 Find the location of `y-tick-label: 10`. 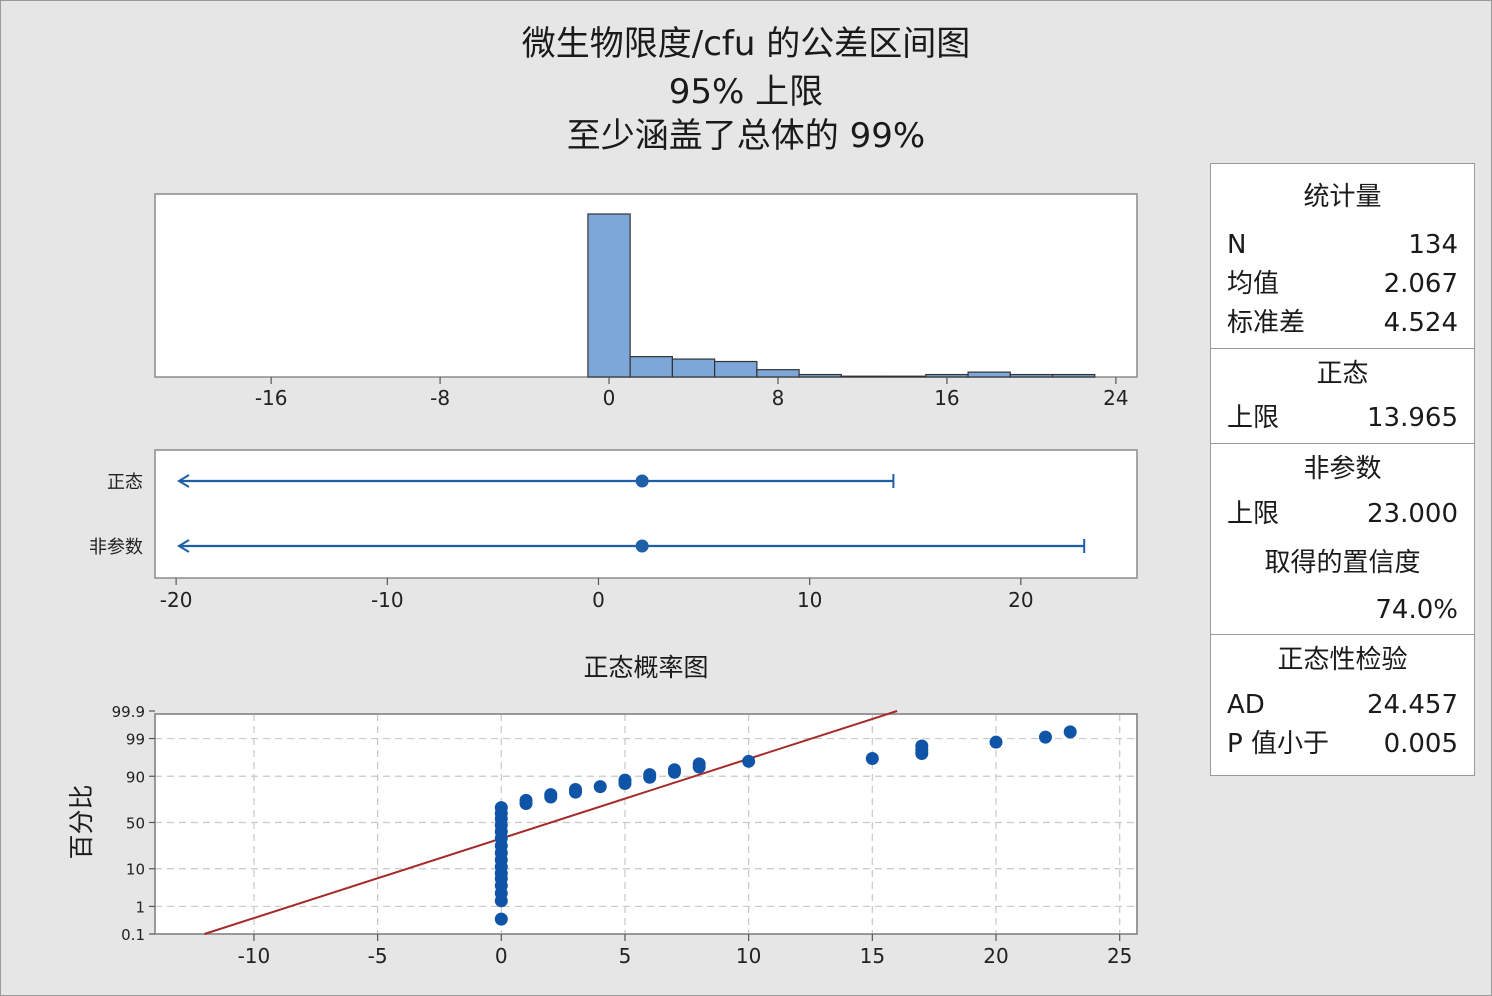

y-tick-label: 10 is located at coordinates (135, 870).